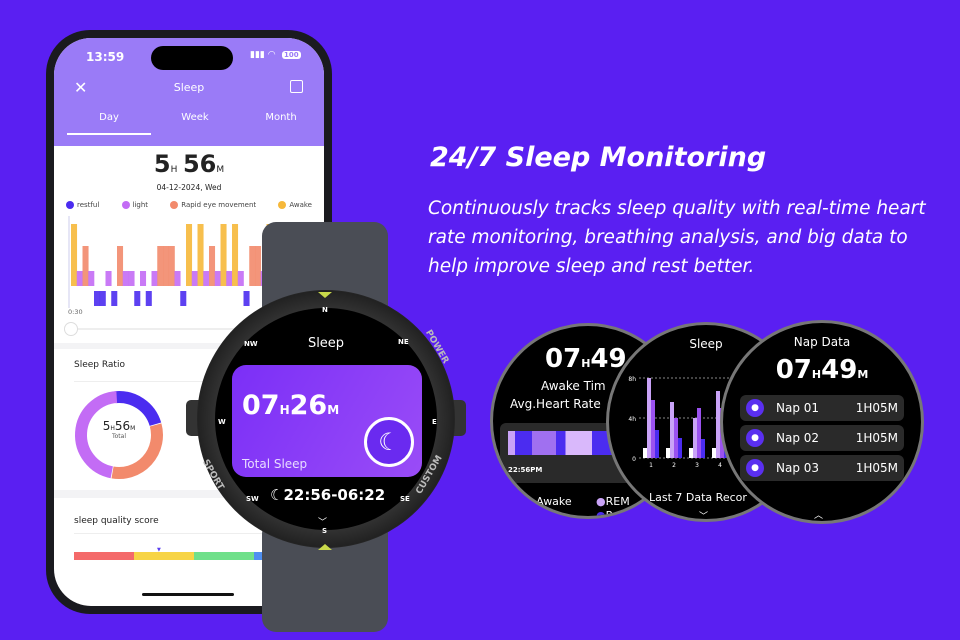 Image resolution: width=960 pixels, height=640 pixels. I want to click on compass-e: E, so click(434, 422).